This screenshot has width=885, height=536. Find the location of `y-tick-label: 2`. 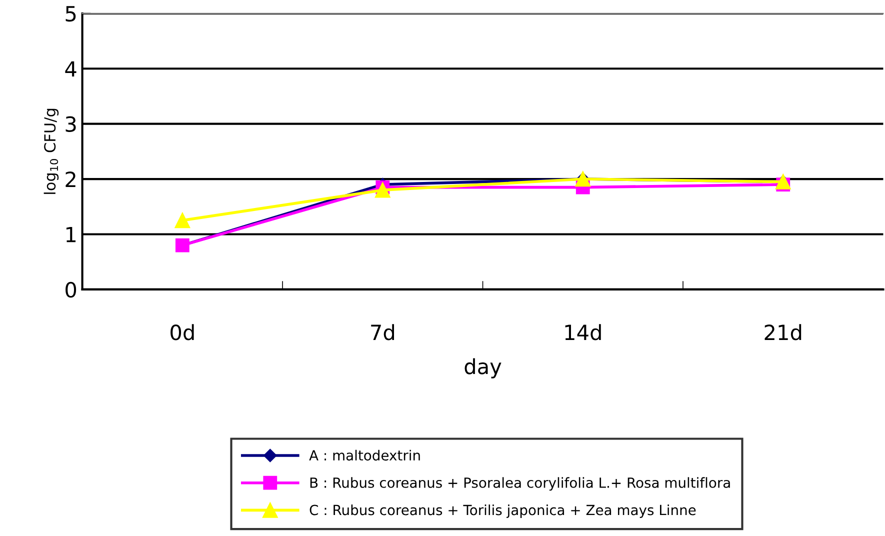

y-tick-label: 2 is located at coordinates (71, 179).